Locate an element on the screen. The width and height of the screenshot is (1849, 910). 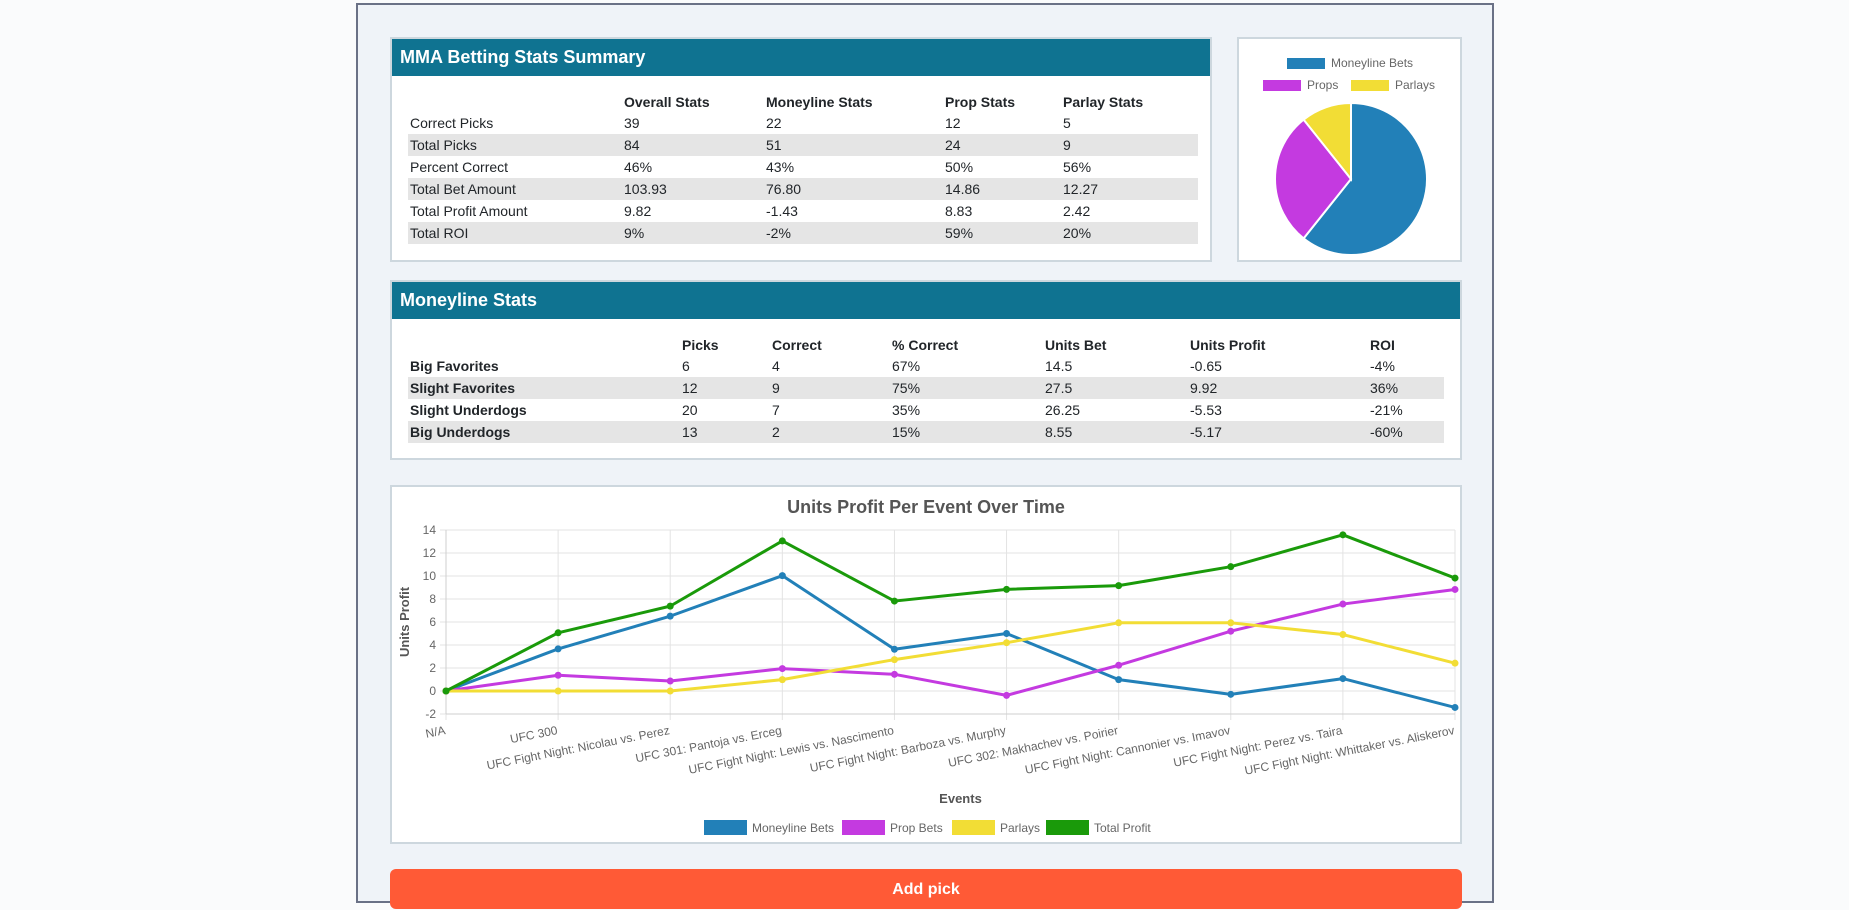
pie-legend-item: Props is located at coordinates (1300, 85).